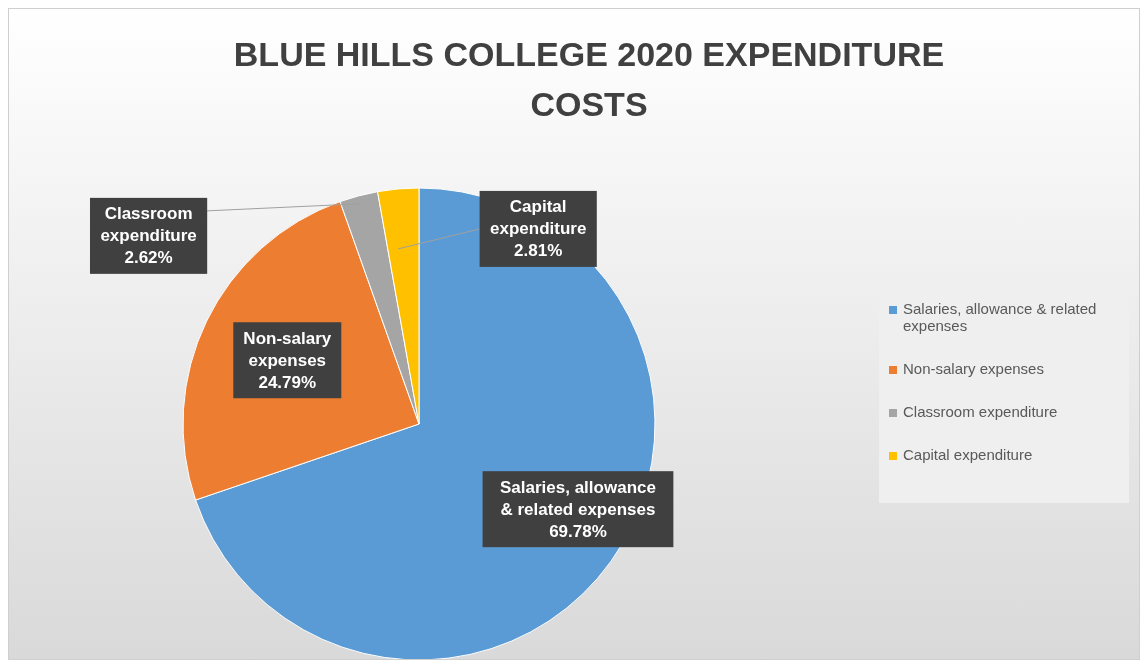  What do you see at coordinates (1000, 316) in the screenshot?
I see `category-label: Salaries, allowance & related expenses` at bounding box center [1000, 316].